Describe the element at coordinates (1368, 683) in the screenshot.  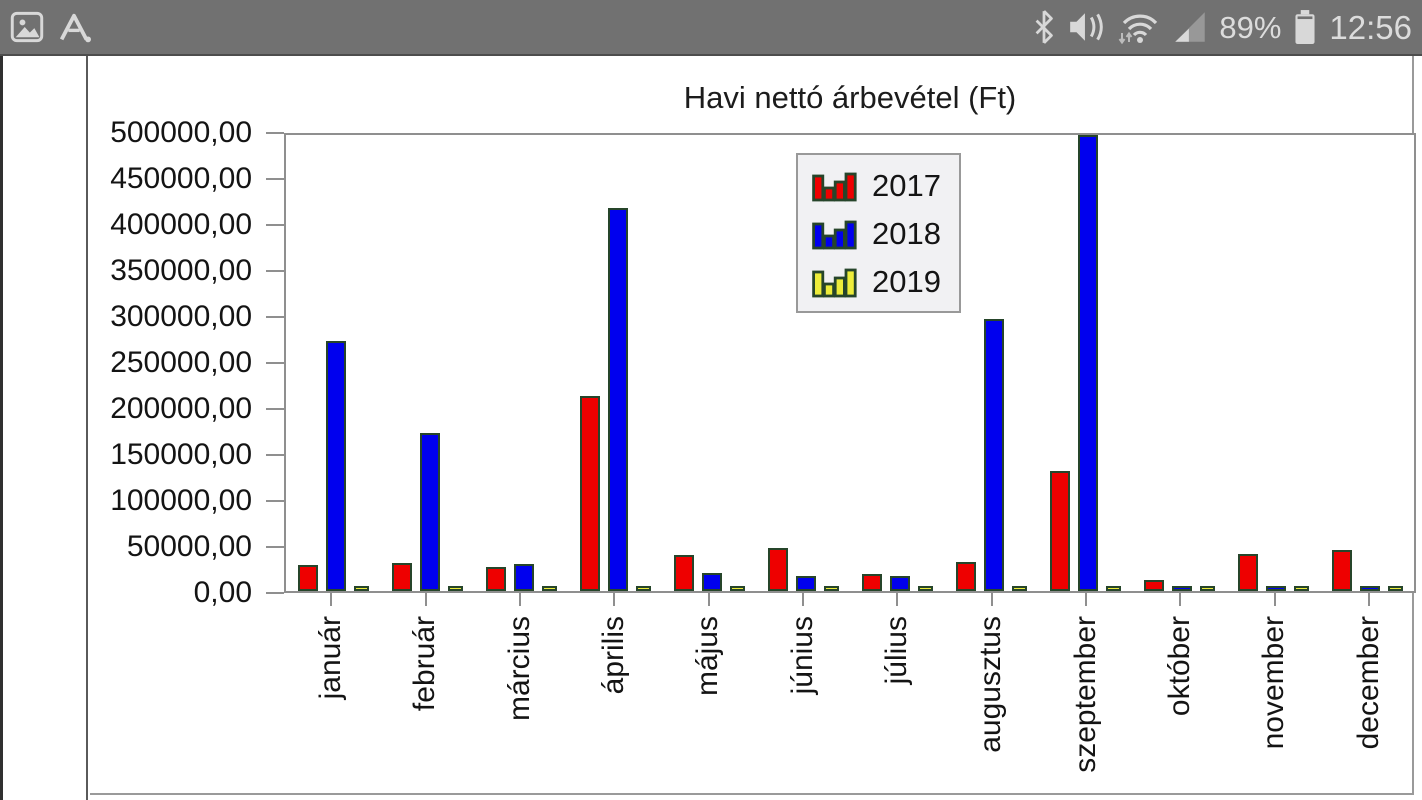
I see `x-axis-label: december` at that location.